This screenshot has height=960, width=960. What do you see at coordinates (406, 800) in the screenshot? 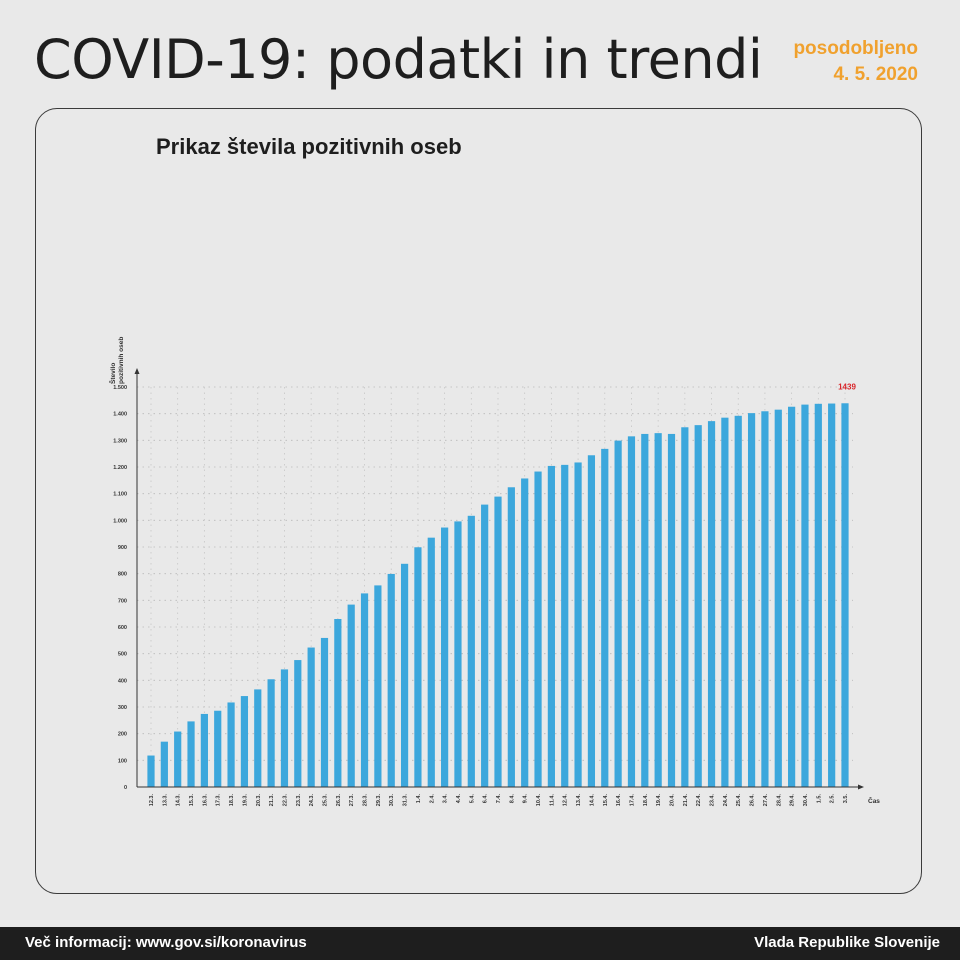
I see `x-tick-label: 31.3.` at bounding box center [406, 800].